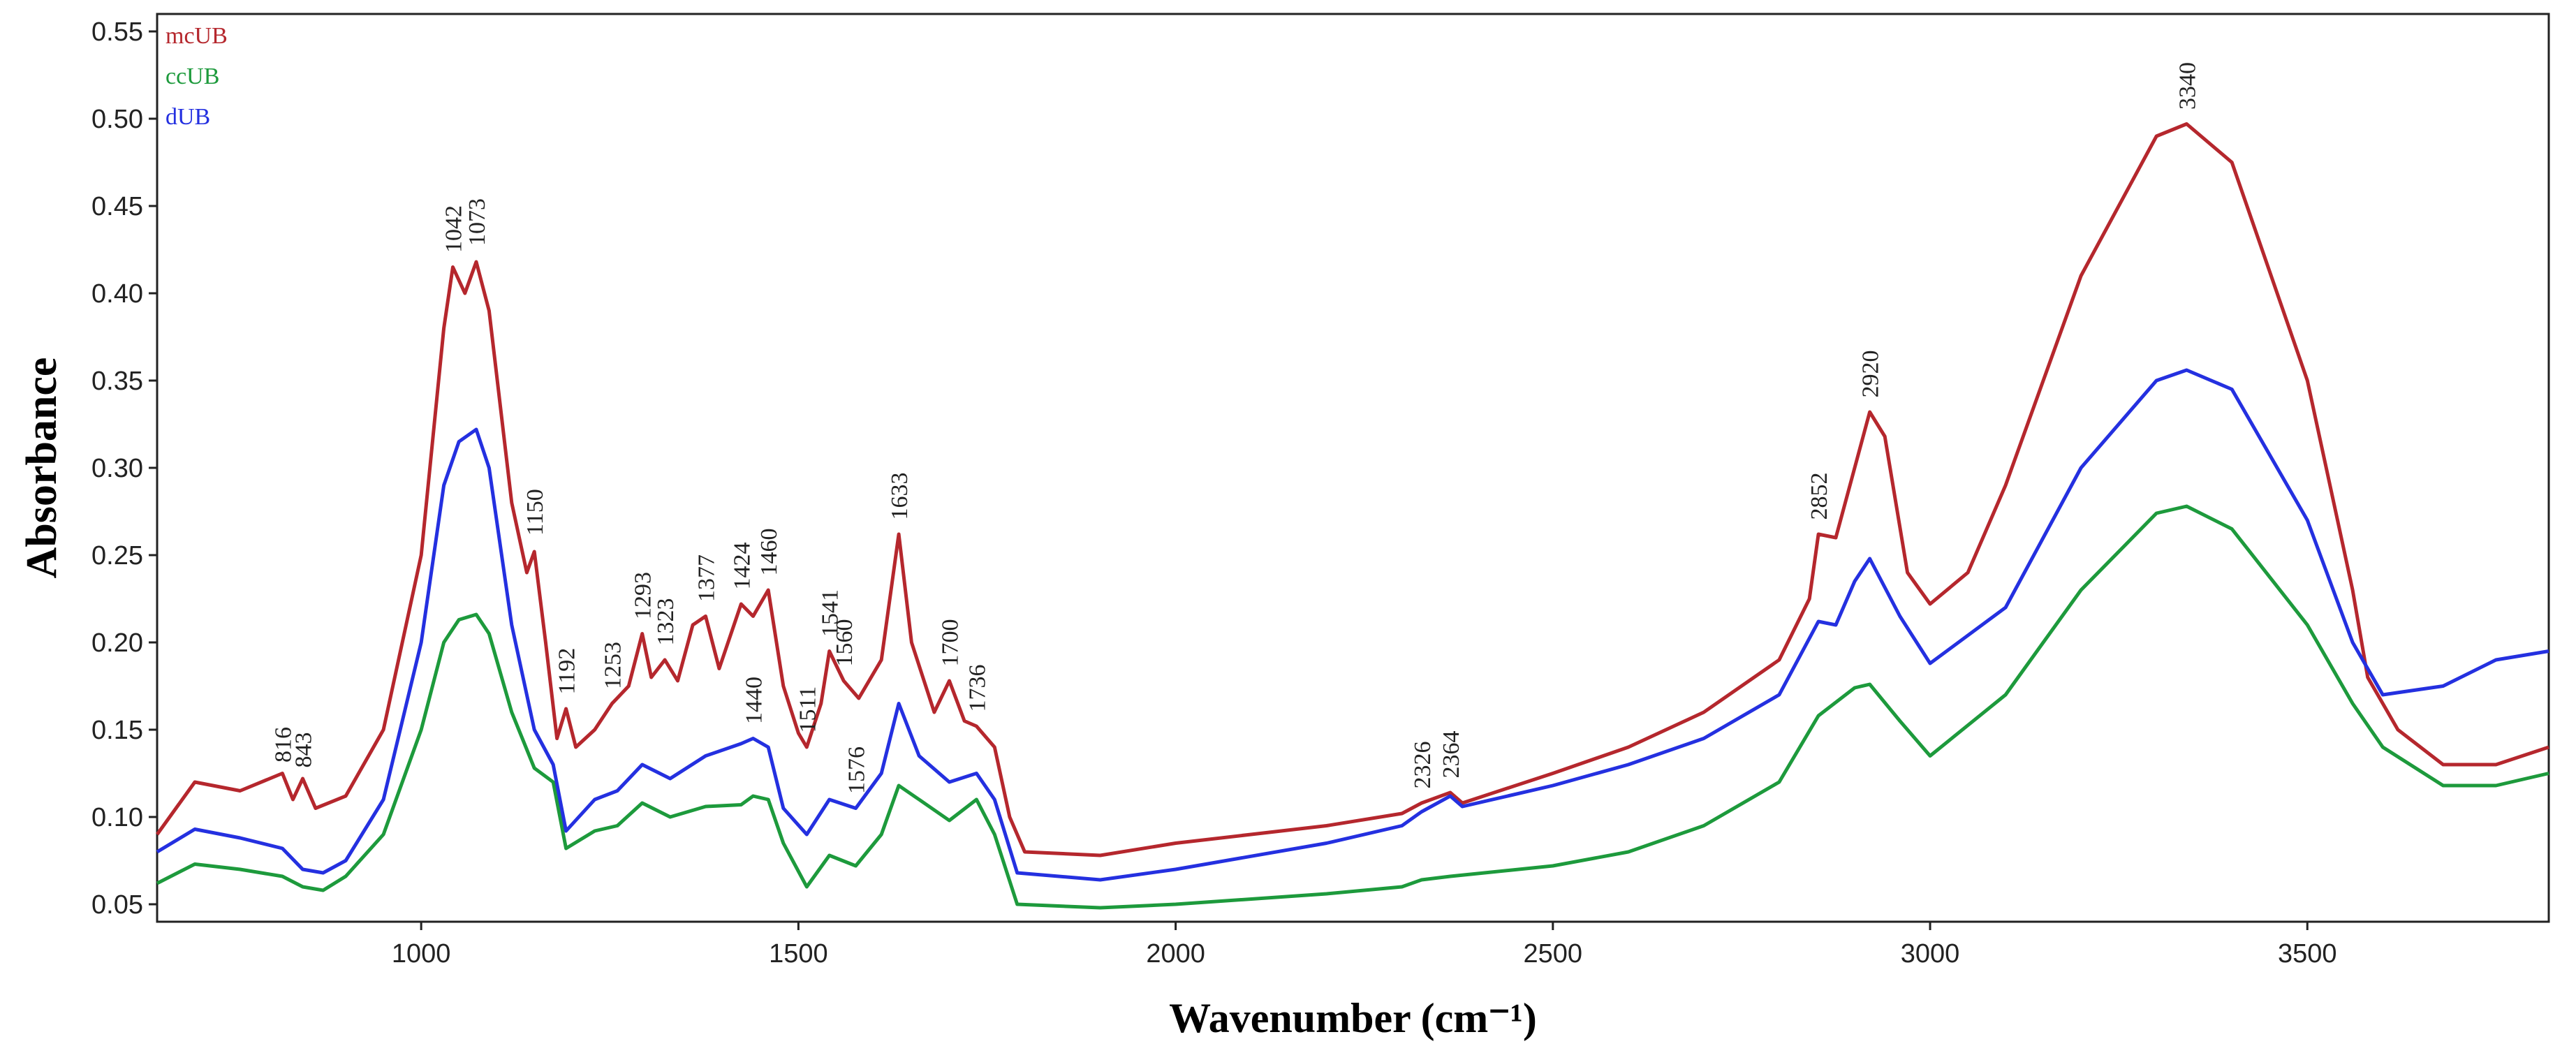  I want to click on x-tick-label: 1000, so click(422, 954).